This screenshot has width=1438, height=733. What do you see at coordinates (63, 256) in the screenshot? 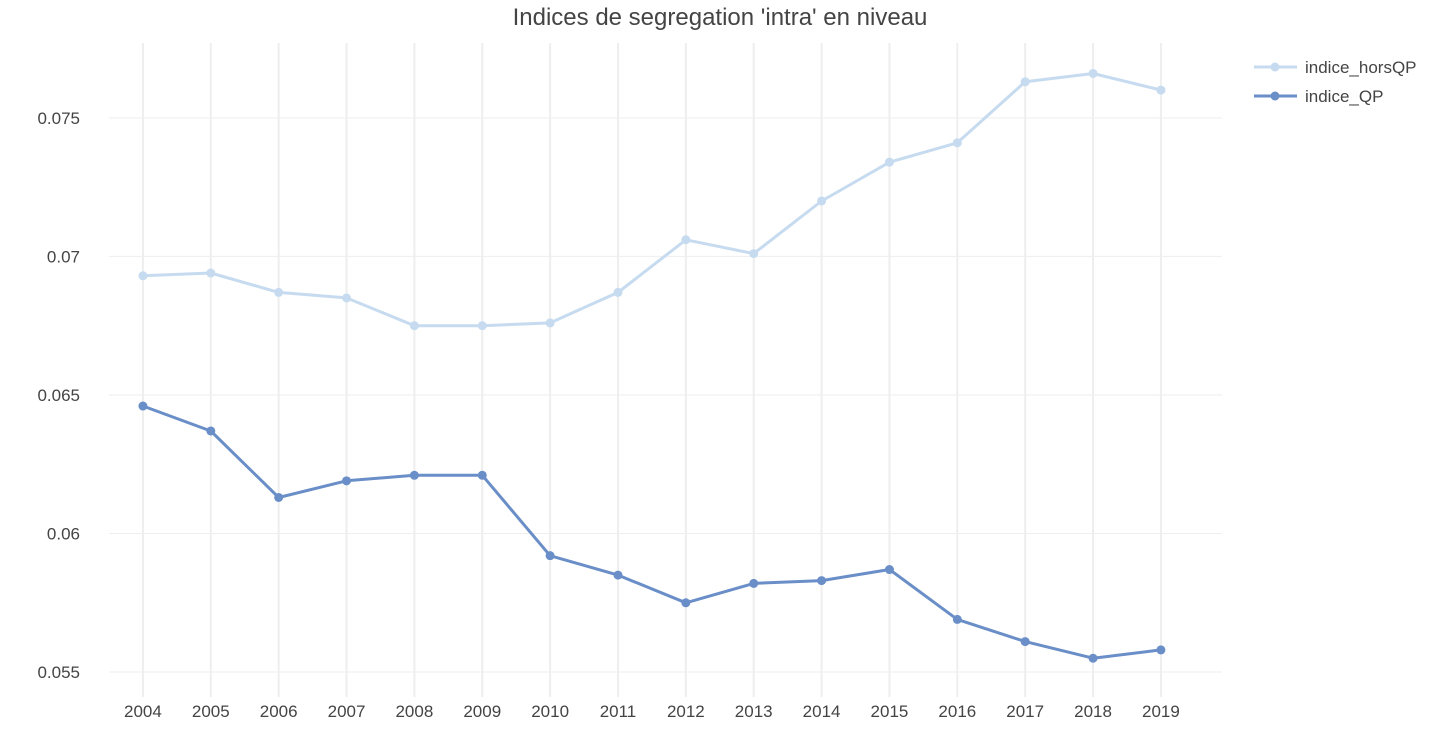
I see `y-tick-label: 0.07` at bounding box center [63, 256].